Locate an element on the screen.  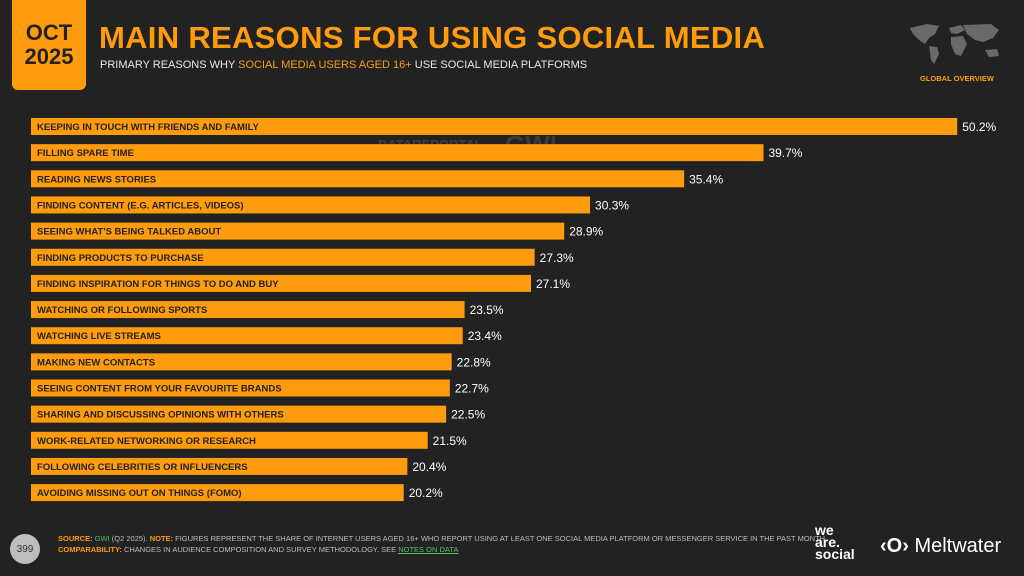
category-label: MAKING NEW CONTACTS is located at coordinates (96, 362).